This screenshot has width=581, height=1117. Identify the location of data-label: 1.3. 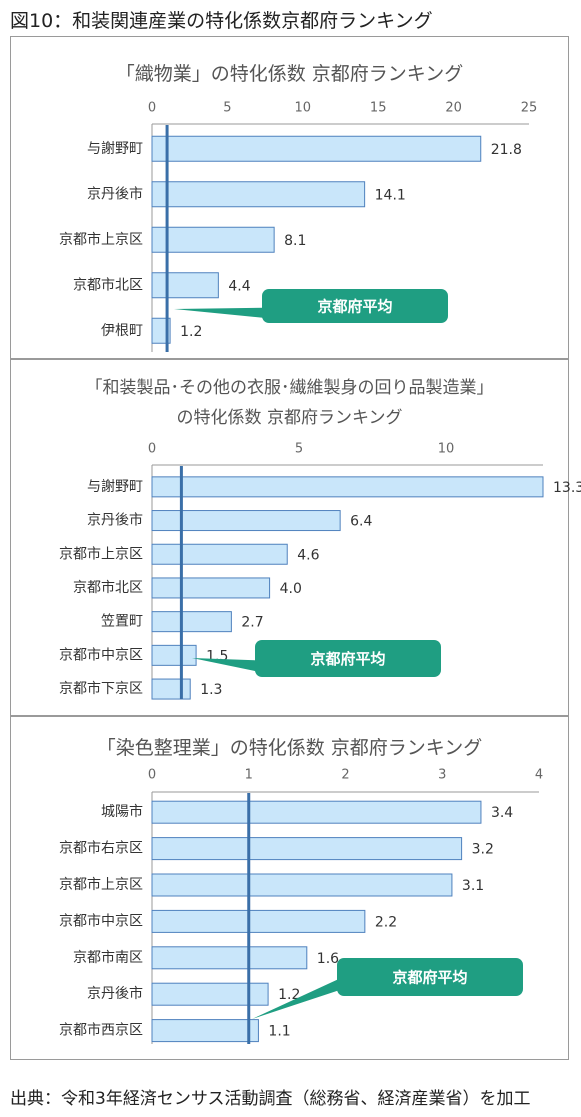
(211, 690).